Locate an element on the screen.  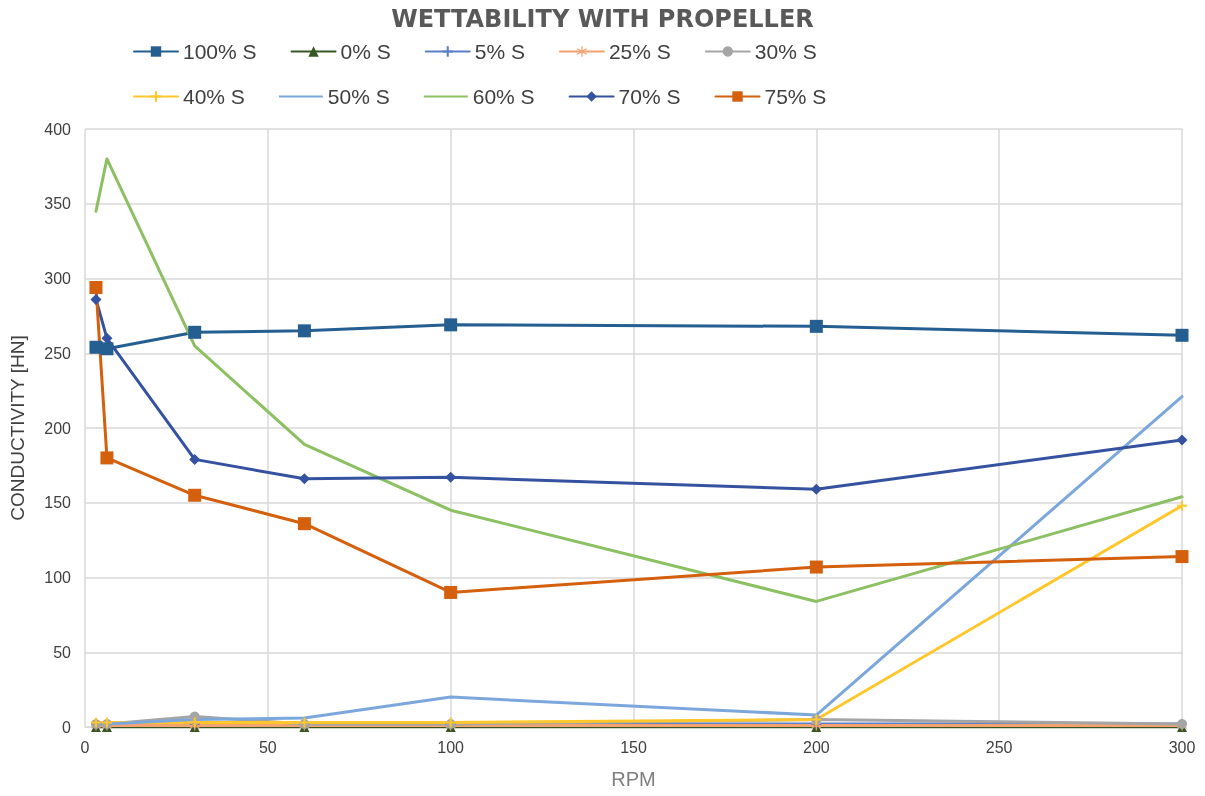
x-tick-label: 0 is located at coordinates (85, 747).